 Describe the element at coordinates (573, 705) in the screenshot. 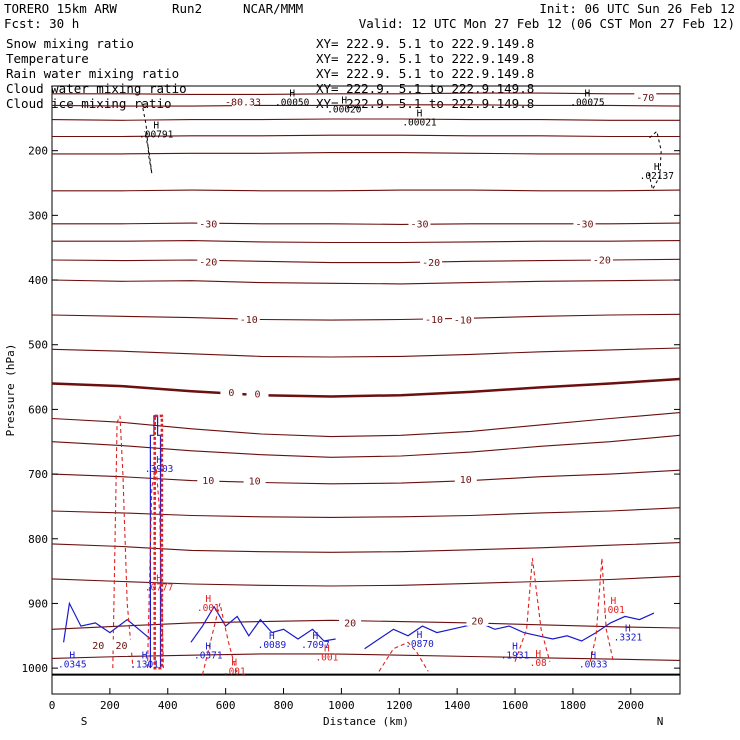

I see `x-tick-label: 1800` at that location.